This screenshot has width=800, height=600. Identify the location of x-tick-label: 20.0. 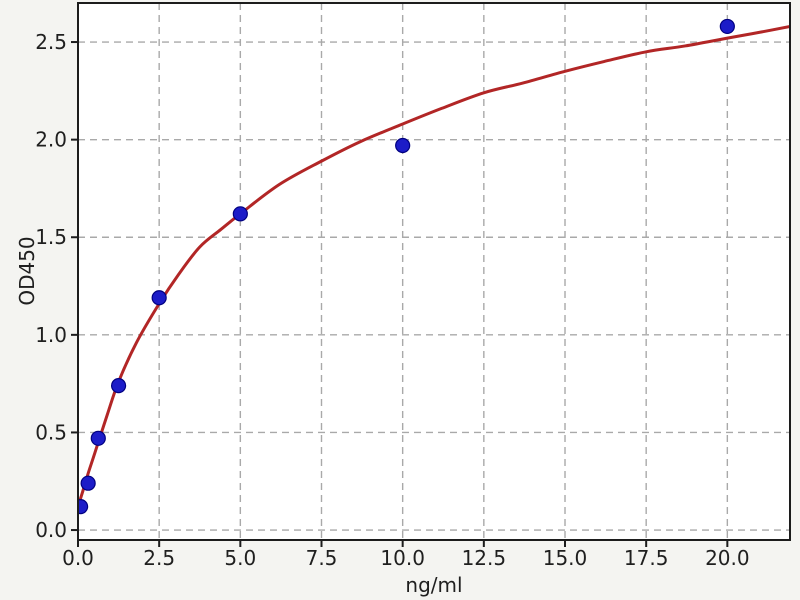
(727, 558).